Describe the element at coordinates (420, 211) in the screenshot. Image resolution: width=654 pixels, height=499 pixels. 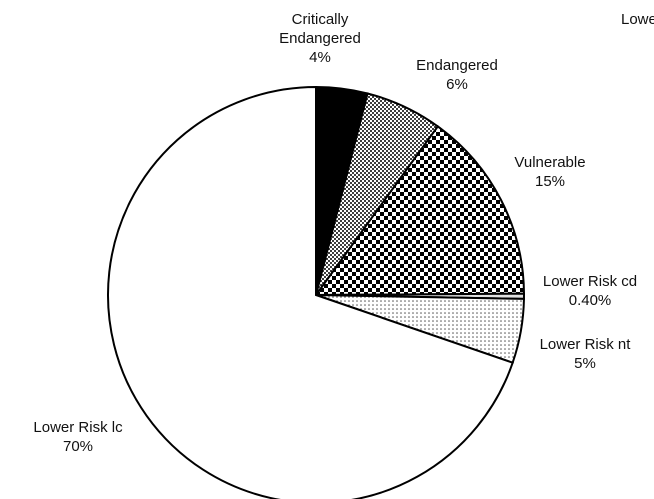
I see `pie-slice` at that location.